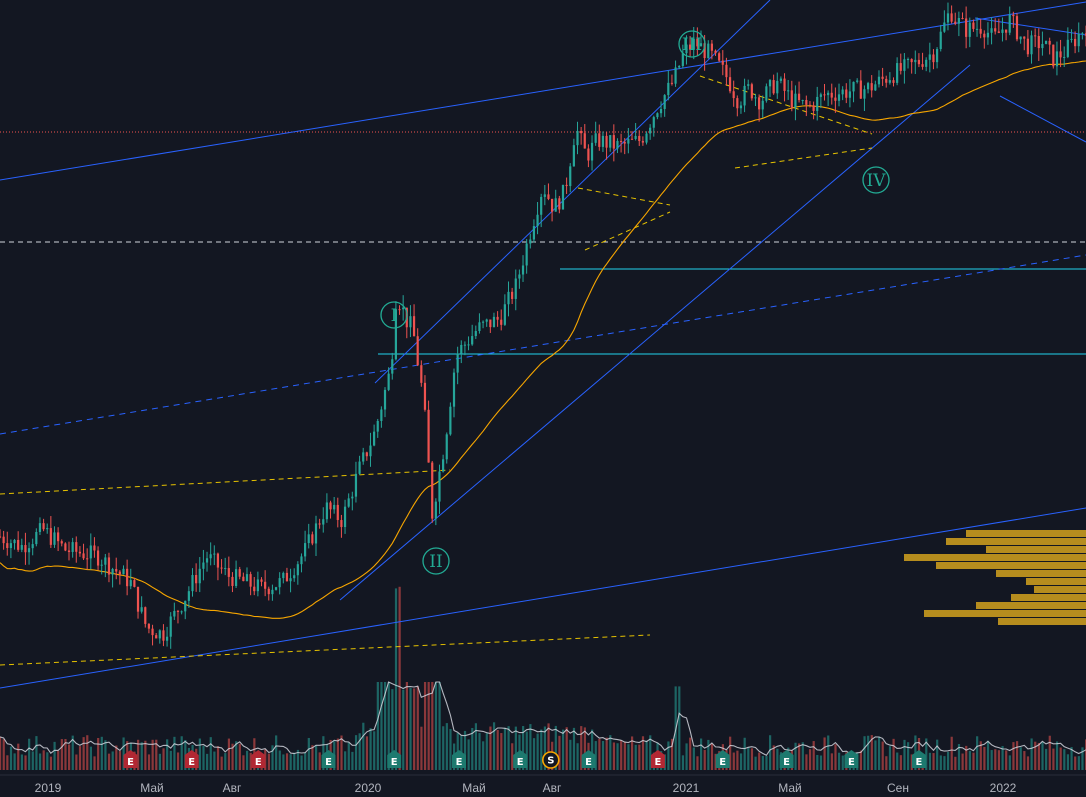 The image size is (1086, 797). I want to click on wave-label-circle, so click(436, 561).